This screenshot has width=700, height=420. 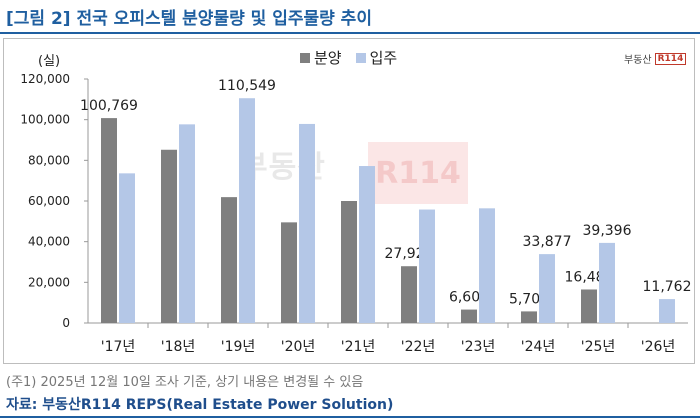 I want to click on x-tick-label: '23년, so click(x=478, y=347).